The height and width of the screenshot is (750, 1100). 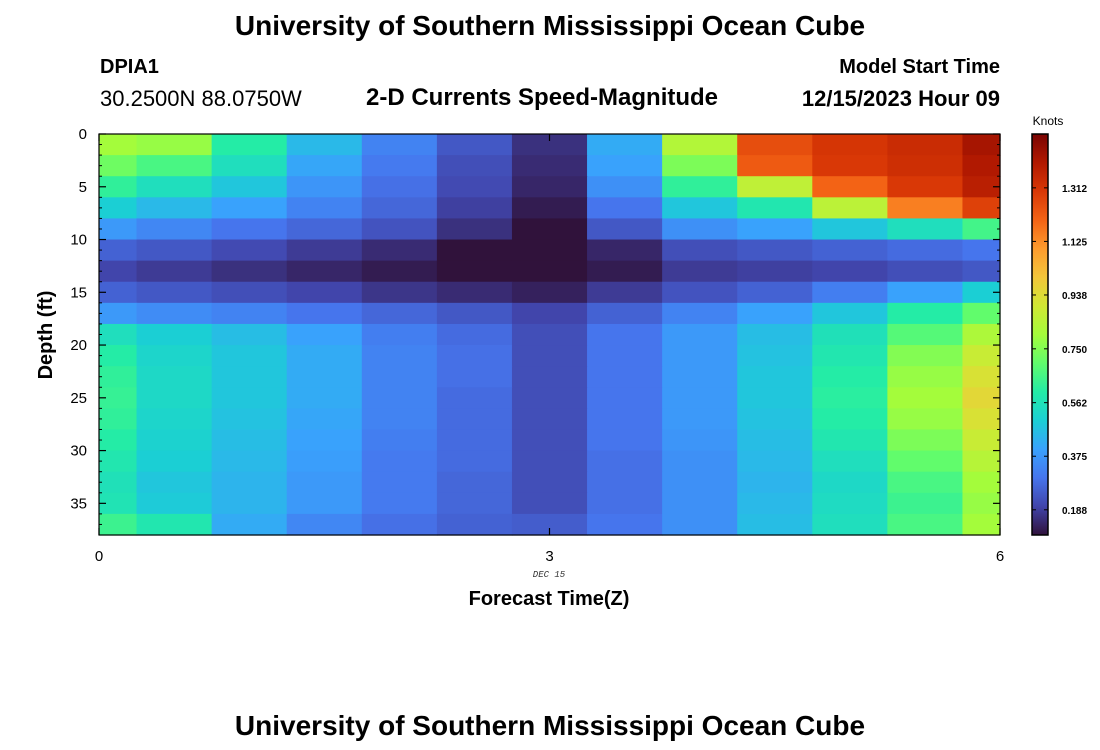 What do you see at coordinates (542, 97) in the screenshot?
I see `chart-title: 2-D Currents Speed-Magnitude` at bounding box center [542, 97].